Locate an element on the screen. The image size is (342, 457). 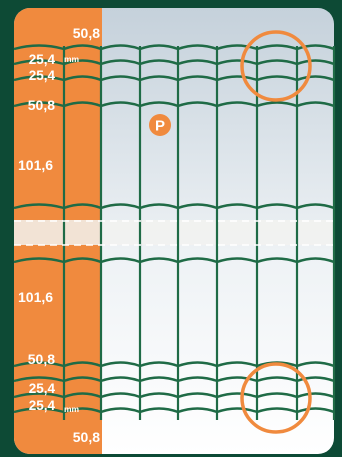
dim-101-top: 101,6 is located at coordinates (35, 165).